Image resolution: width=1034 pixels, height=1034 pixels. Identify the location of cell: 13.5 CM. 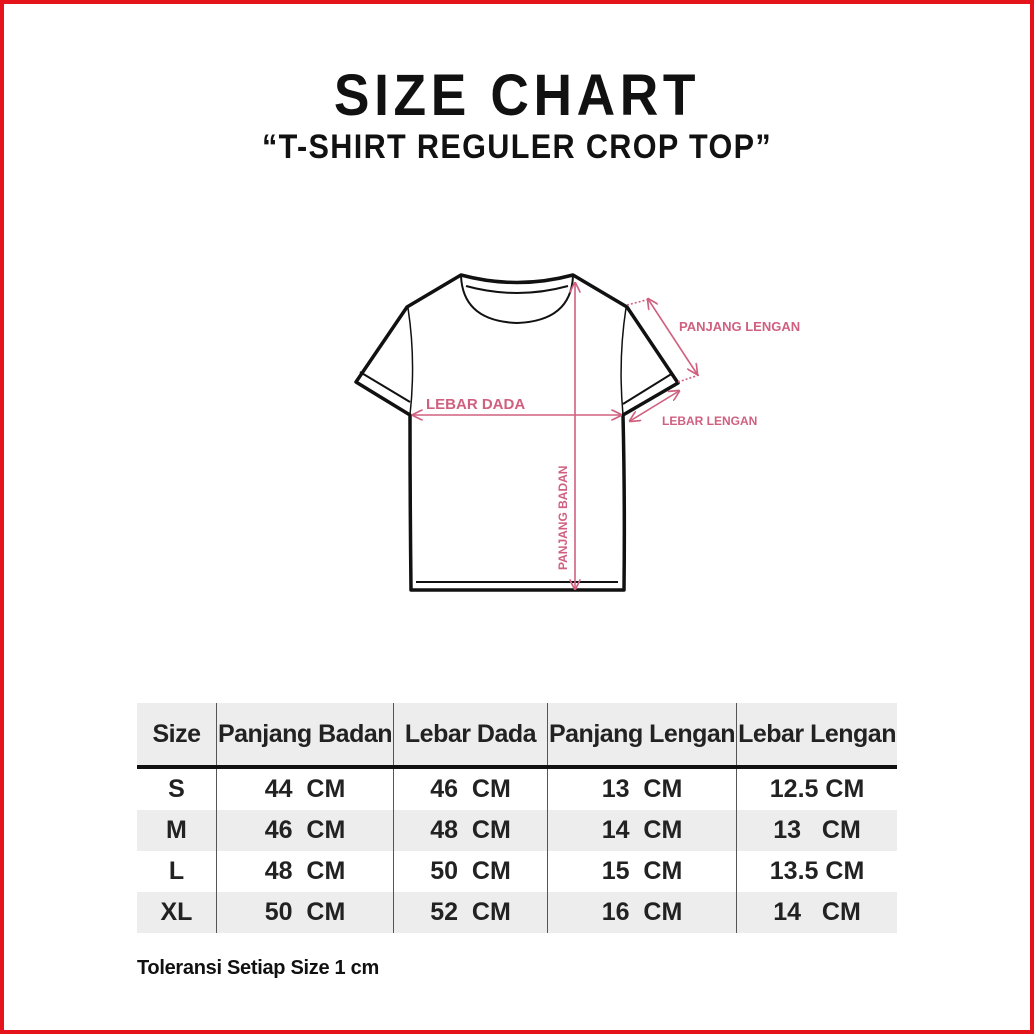
(816, 871).